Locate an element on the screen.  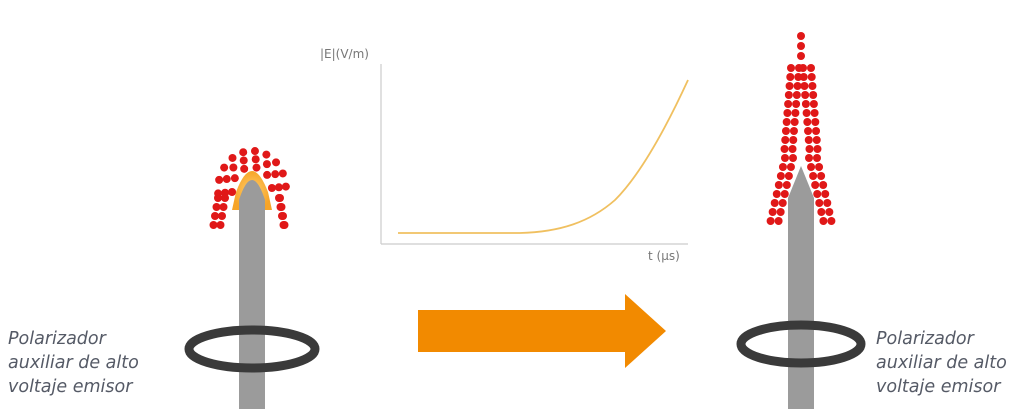
right-ring-electrode is located at coordinates (801, 344).